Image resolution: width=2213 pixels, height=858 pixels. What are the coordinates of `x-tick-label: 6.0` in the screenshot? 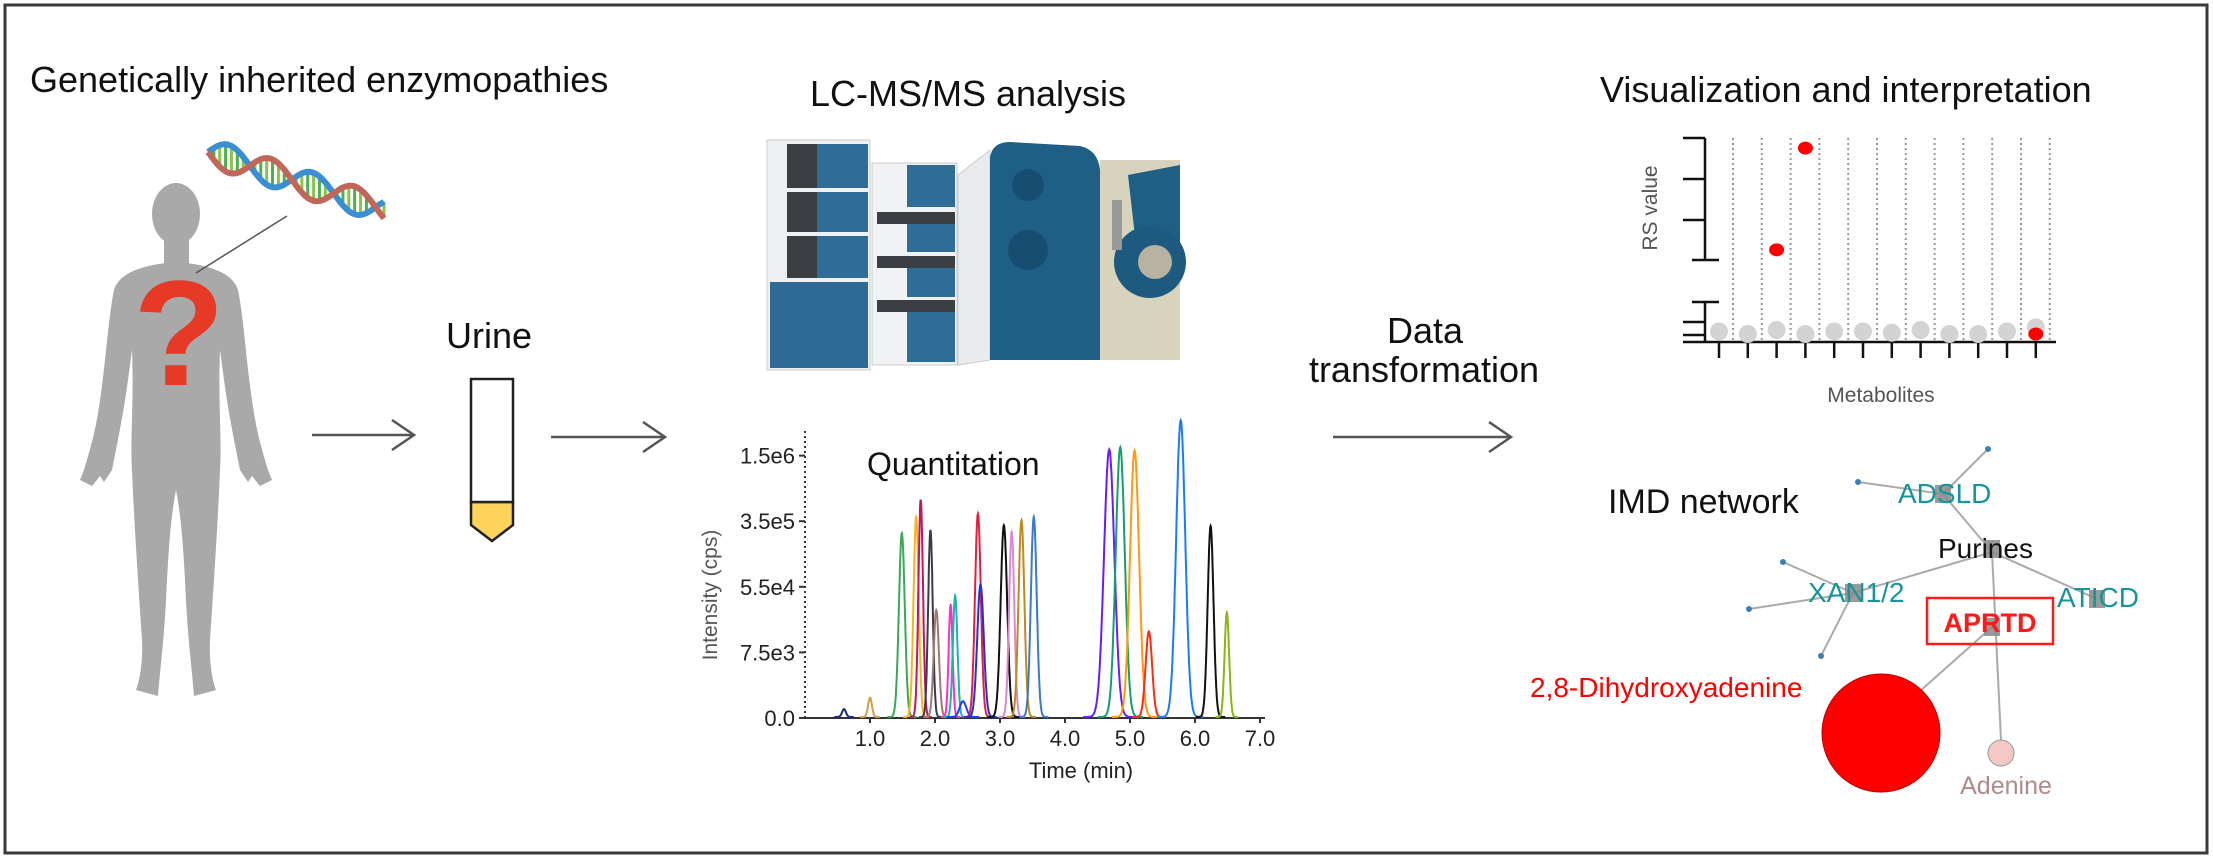 It's located at (1195, 738).